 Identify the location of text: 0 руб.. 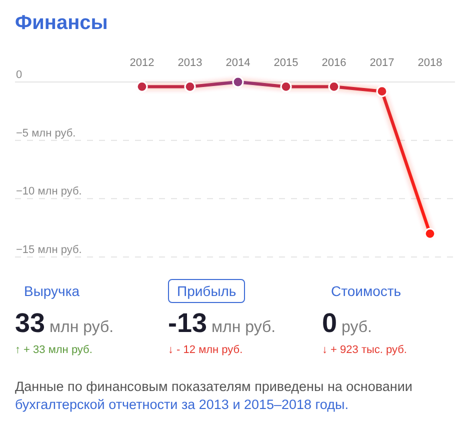
(347, 323).